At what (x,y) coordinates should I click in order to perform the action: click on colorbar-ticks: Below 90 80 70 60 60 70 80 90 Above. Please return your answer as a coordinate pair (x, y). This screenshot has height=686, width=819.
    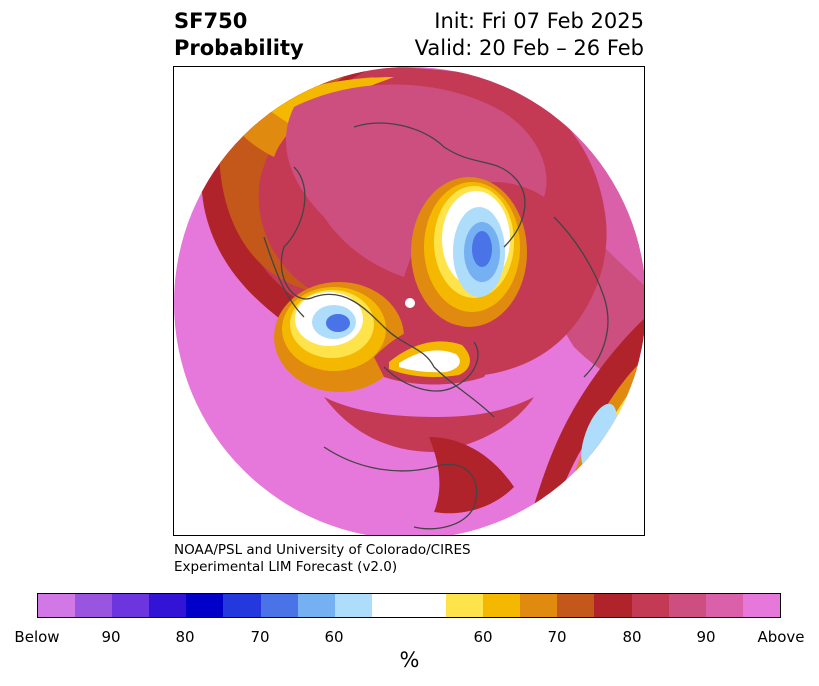
    Looking at the image, I should click on (409, 638).